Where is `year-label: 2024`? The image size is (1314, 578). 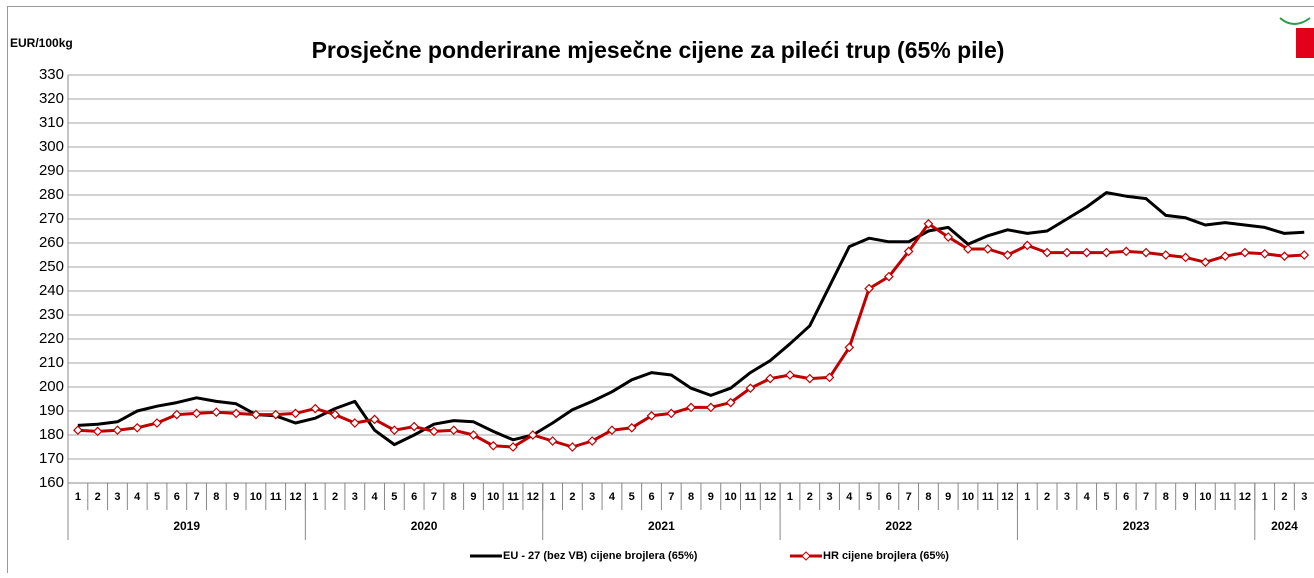
year-label: 2024 is located at coordinates (1284, 526).